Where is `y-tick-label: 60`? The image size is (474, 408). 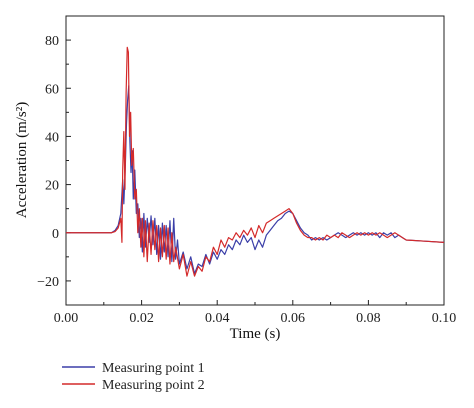 y-tick-label: 60 is located at coordinates (52, 89).